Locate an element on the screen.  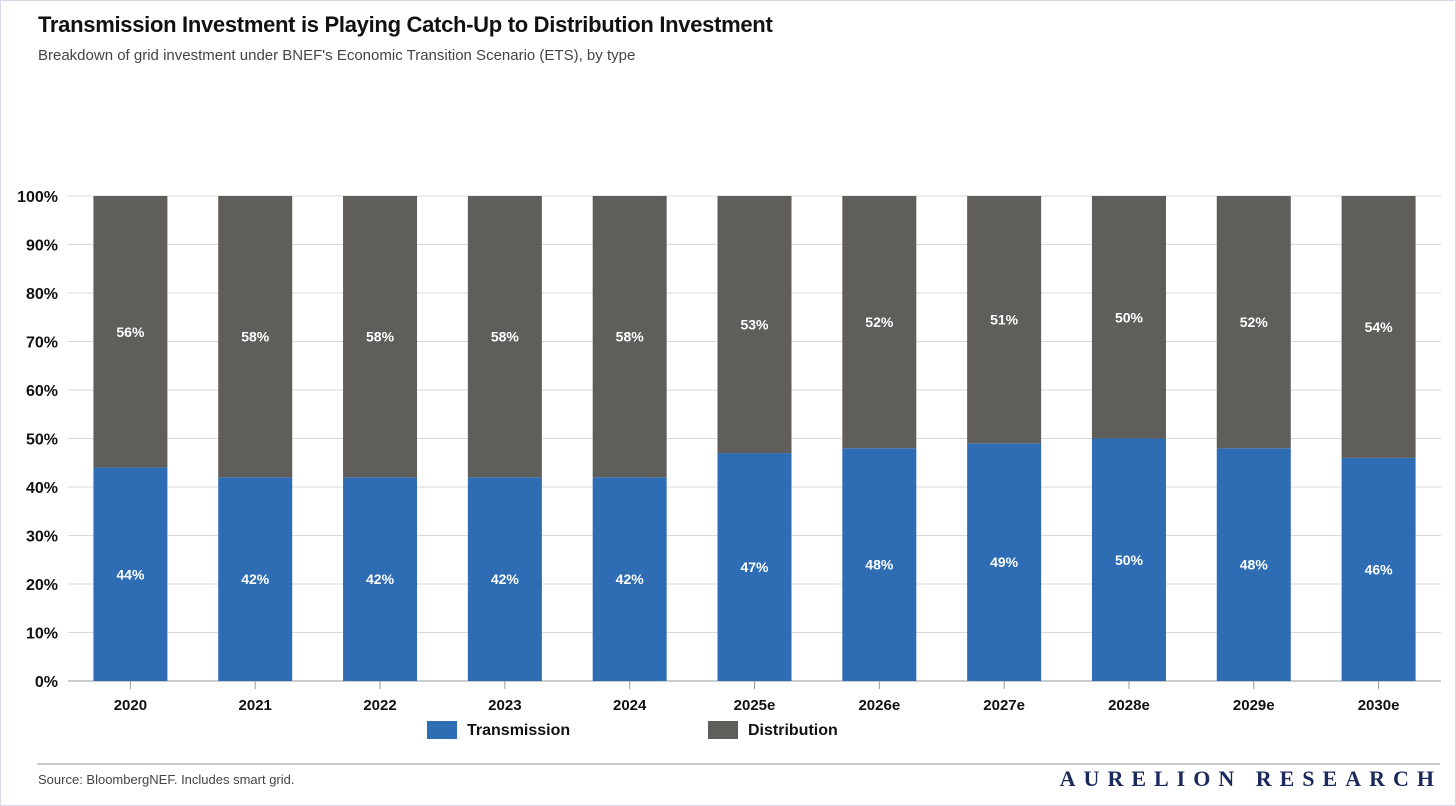
x-tick-label: 2022 is located at coordinates (379, 705).